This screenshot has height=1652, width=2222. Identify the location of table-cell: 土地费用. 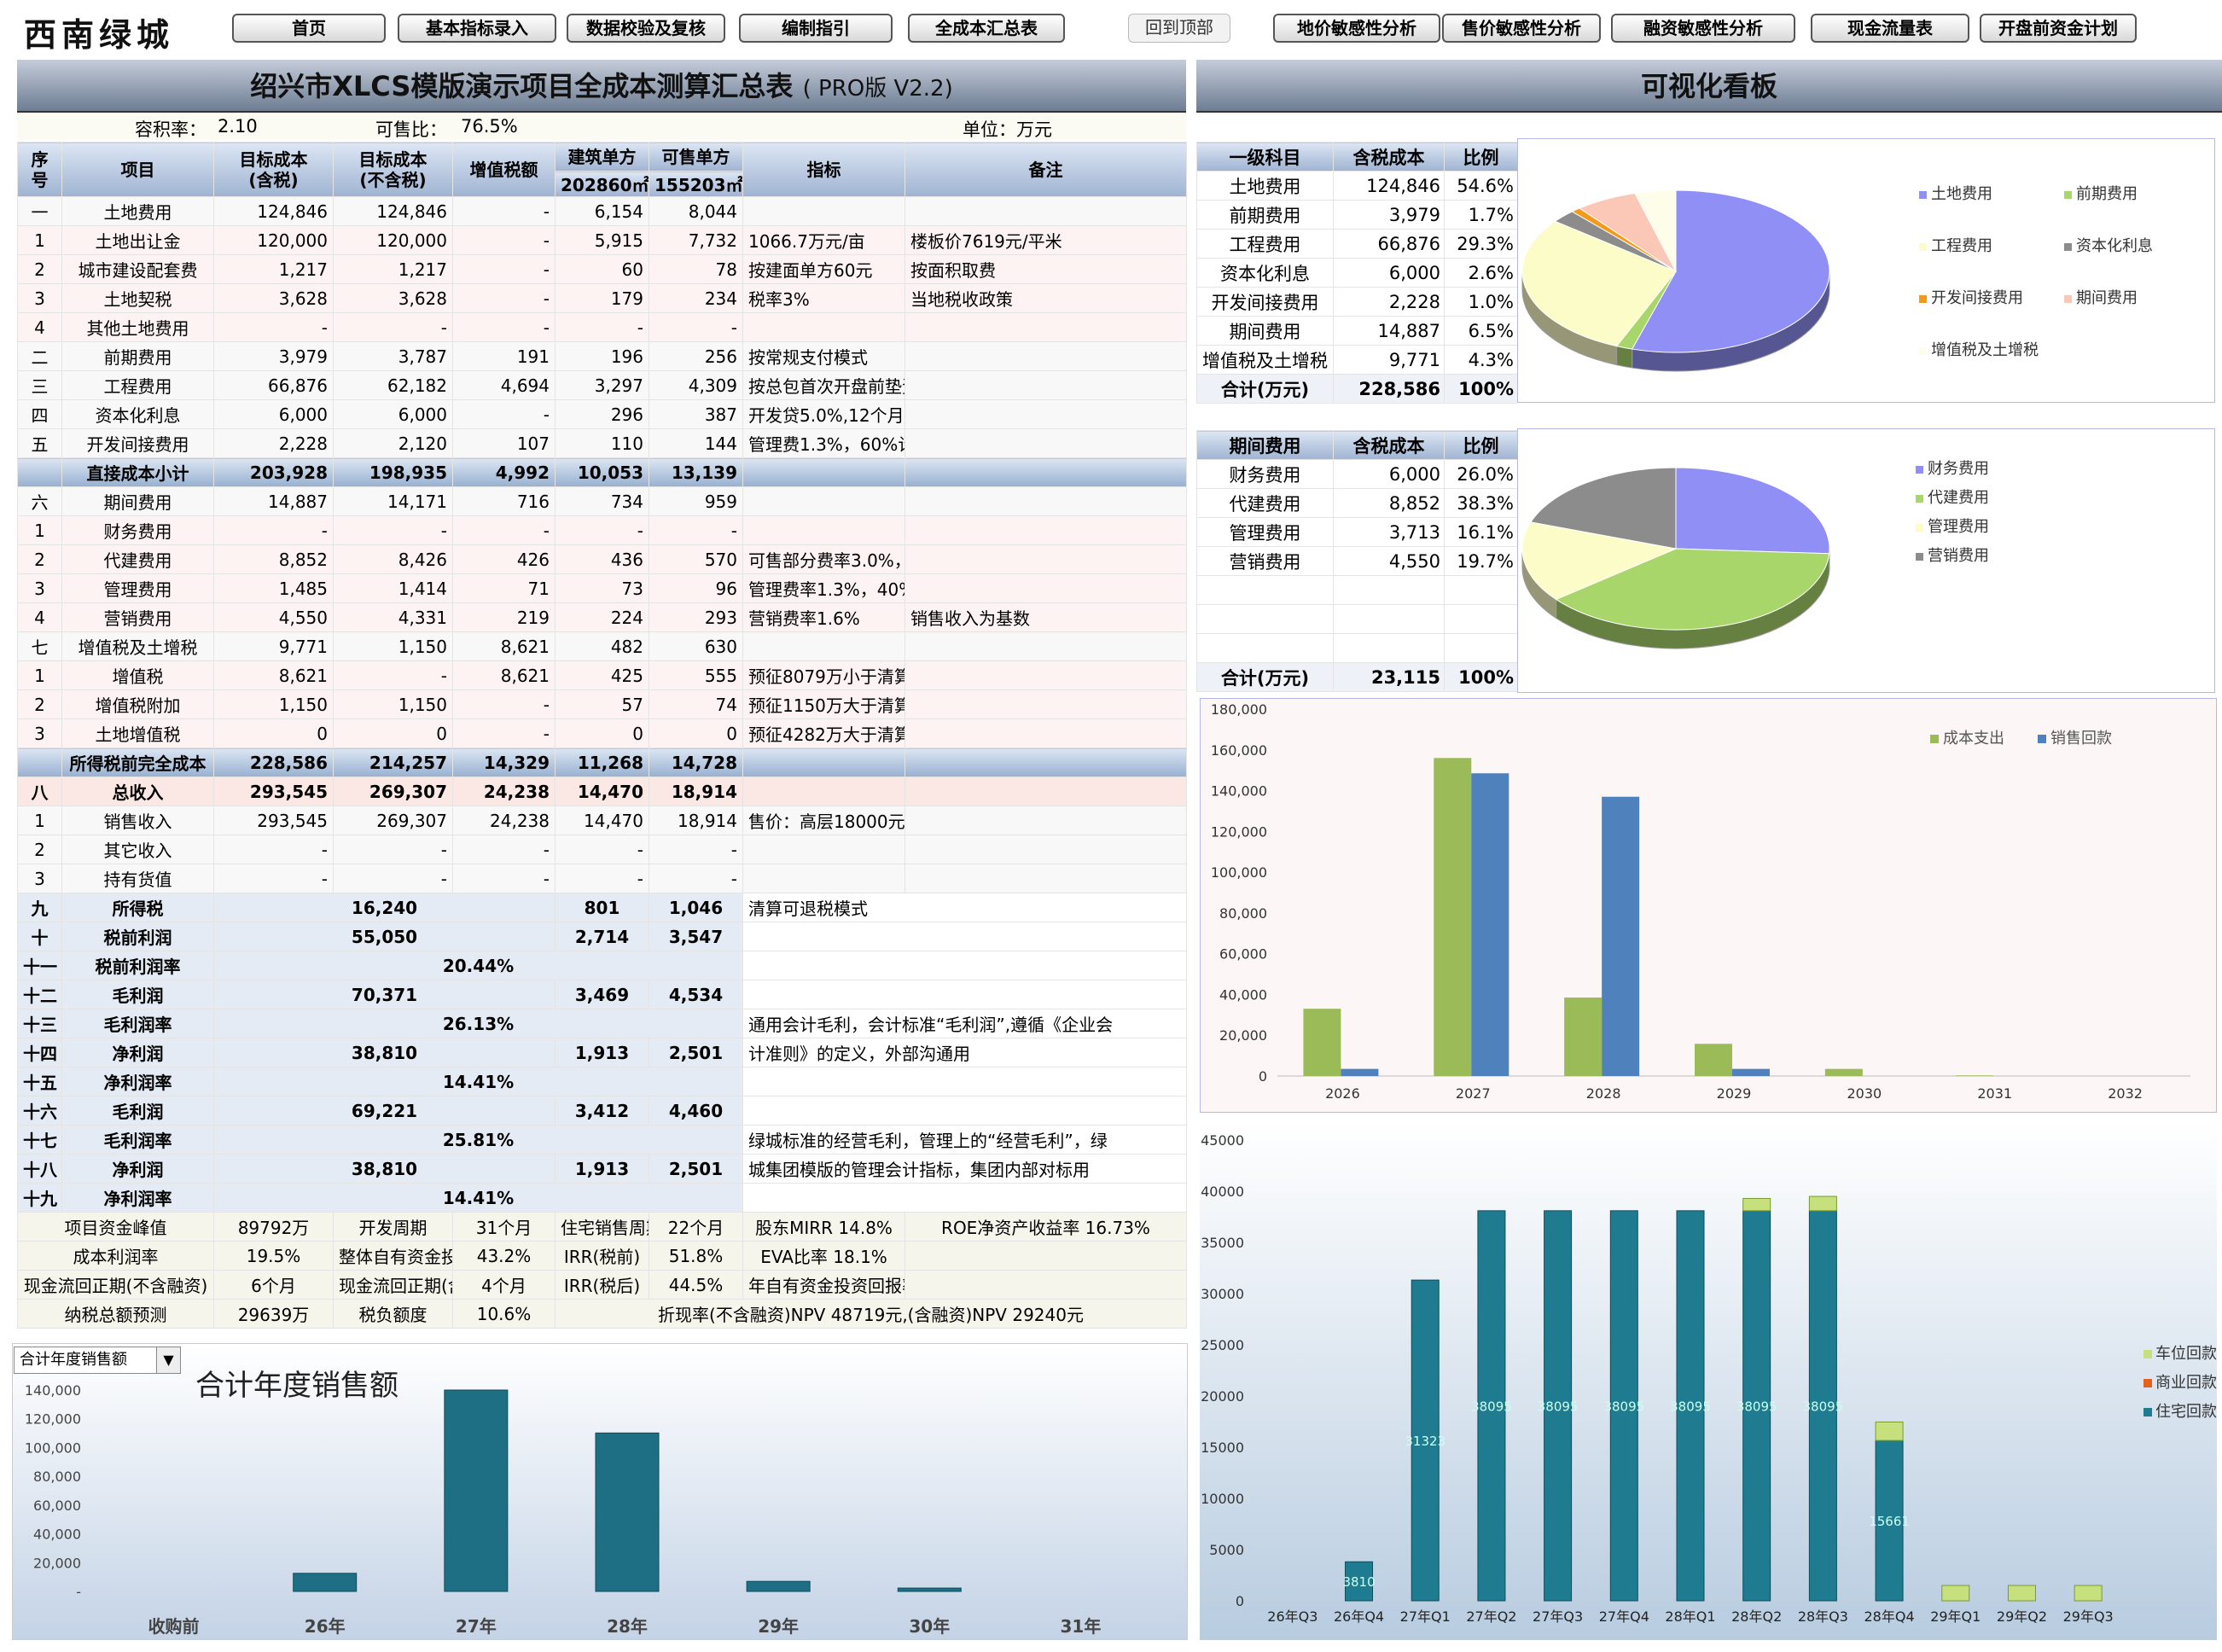
(137, 211).